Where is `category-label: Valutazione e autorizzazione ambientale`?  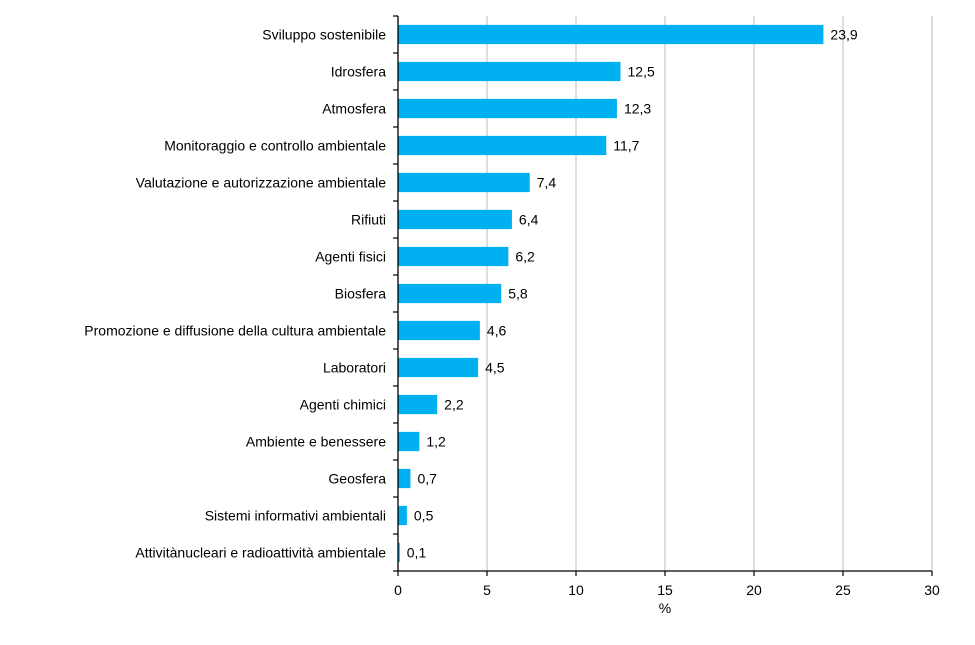
category-label: Valutazione e autorizzazione ambientale is located at coordinates (261, 183).